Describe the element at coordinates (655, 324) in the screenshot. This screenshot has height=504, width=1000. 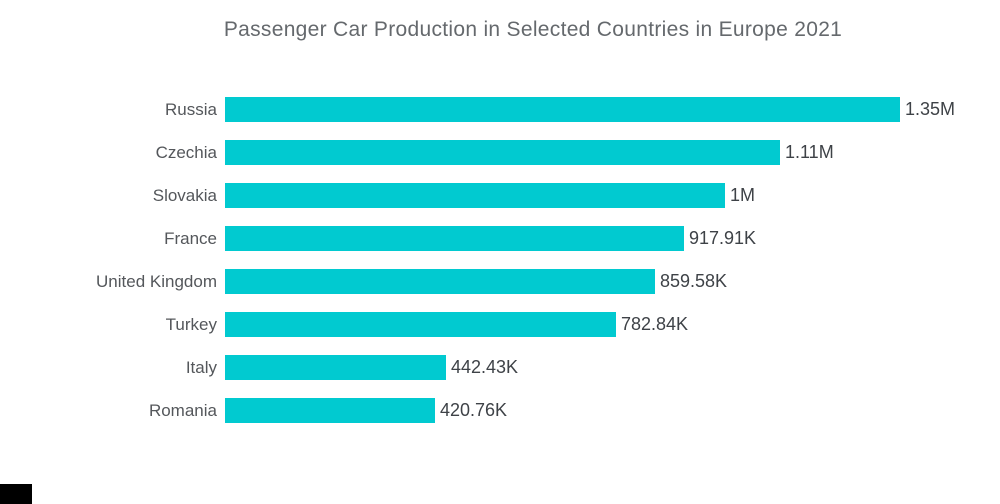
I see `value-label: 782.84K` at that location.